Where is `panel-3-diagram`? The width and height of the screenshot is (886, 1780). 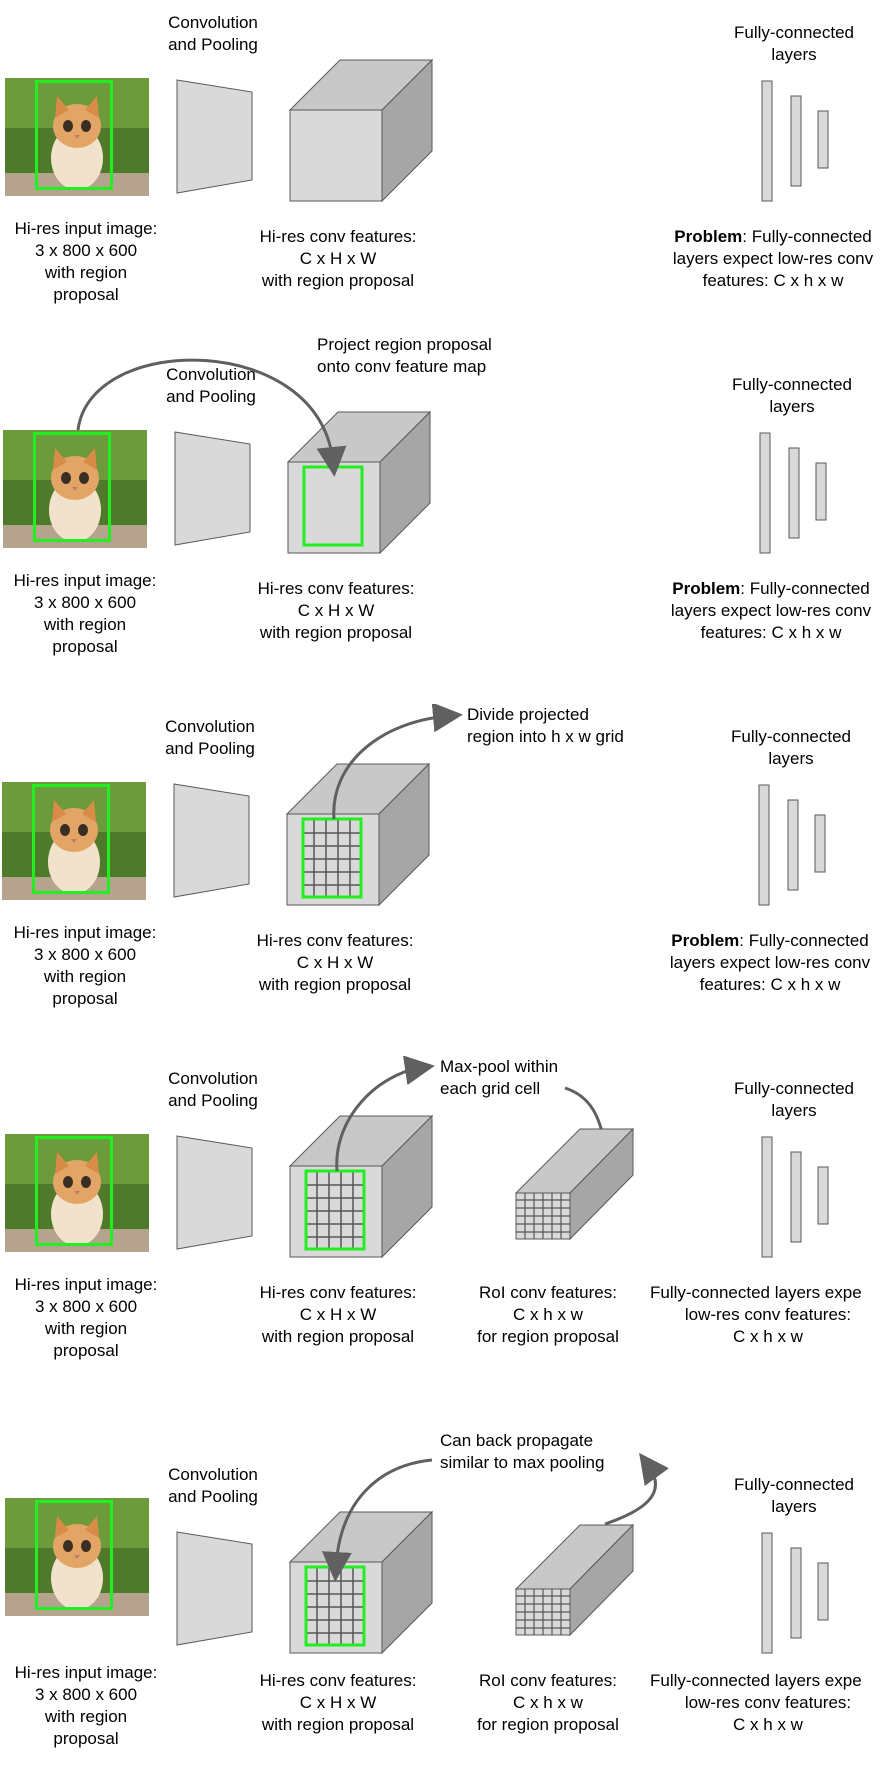
panel-3-diagram is located at coordinates (499, 805).